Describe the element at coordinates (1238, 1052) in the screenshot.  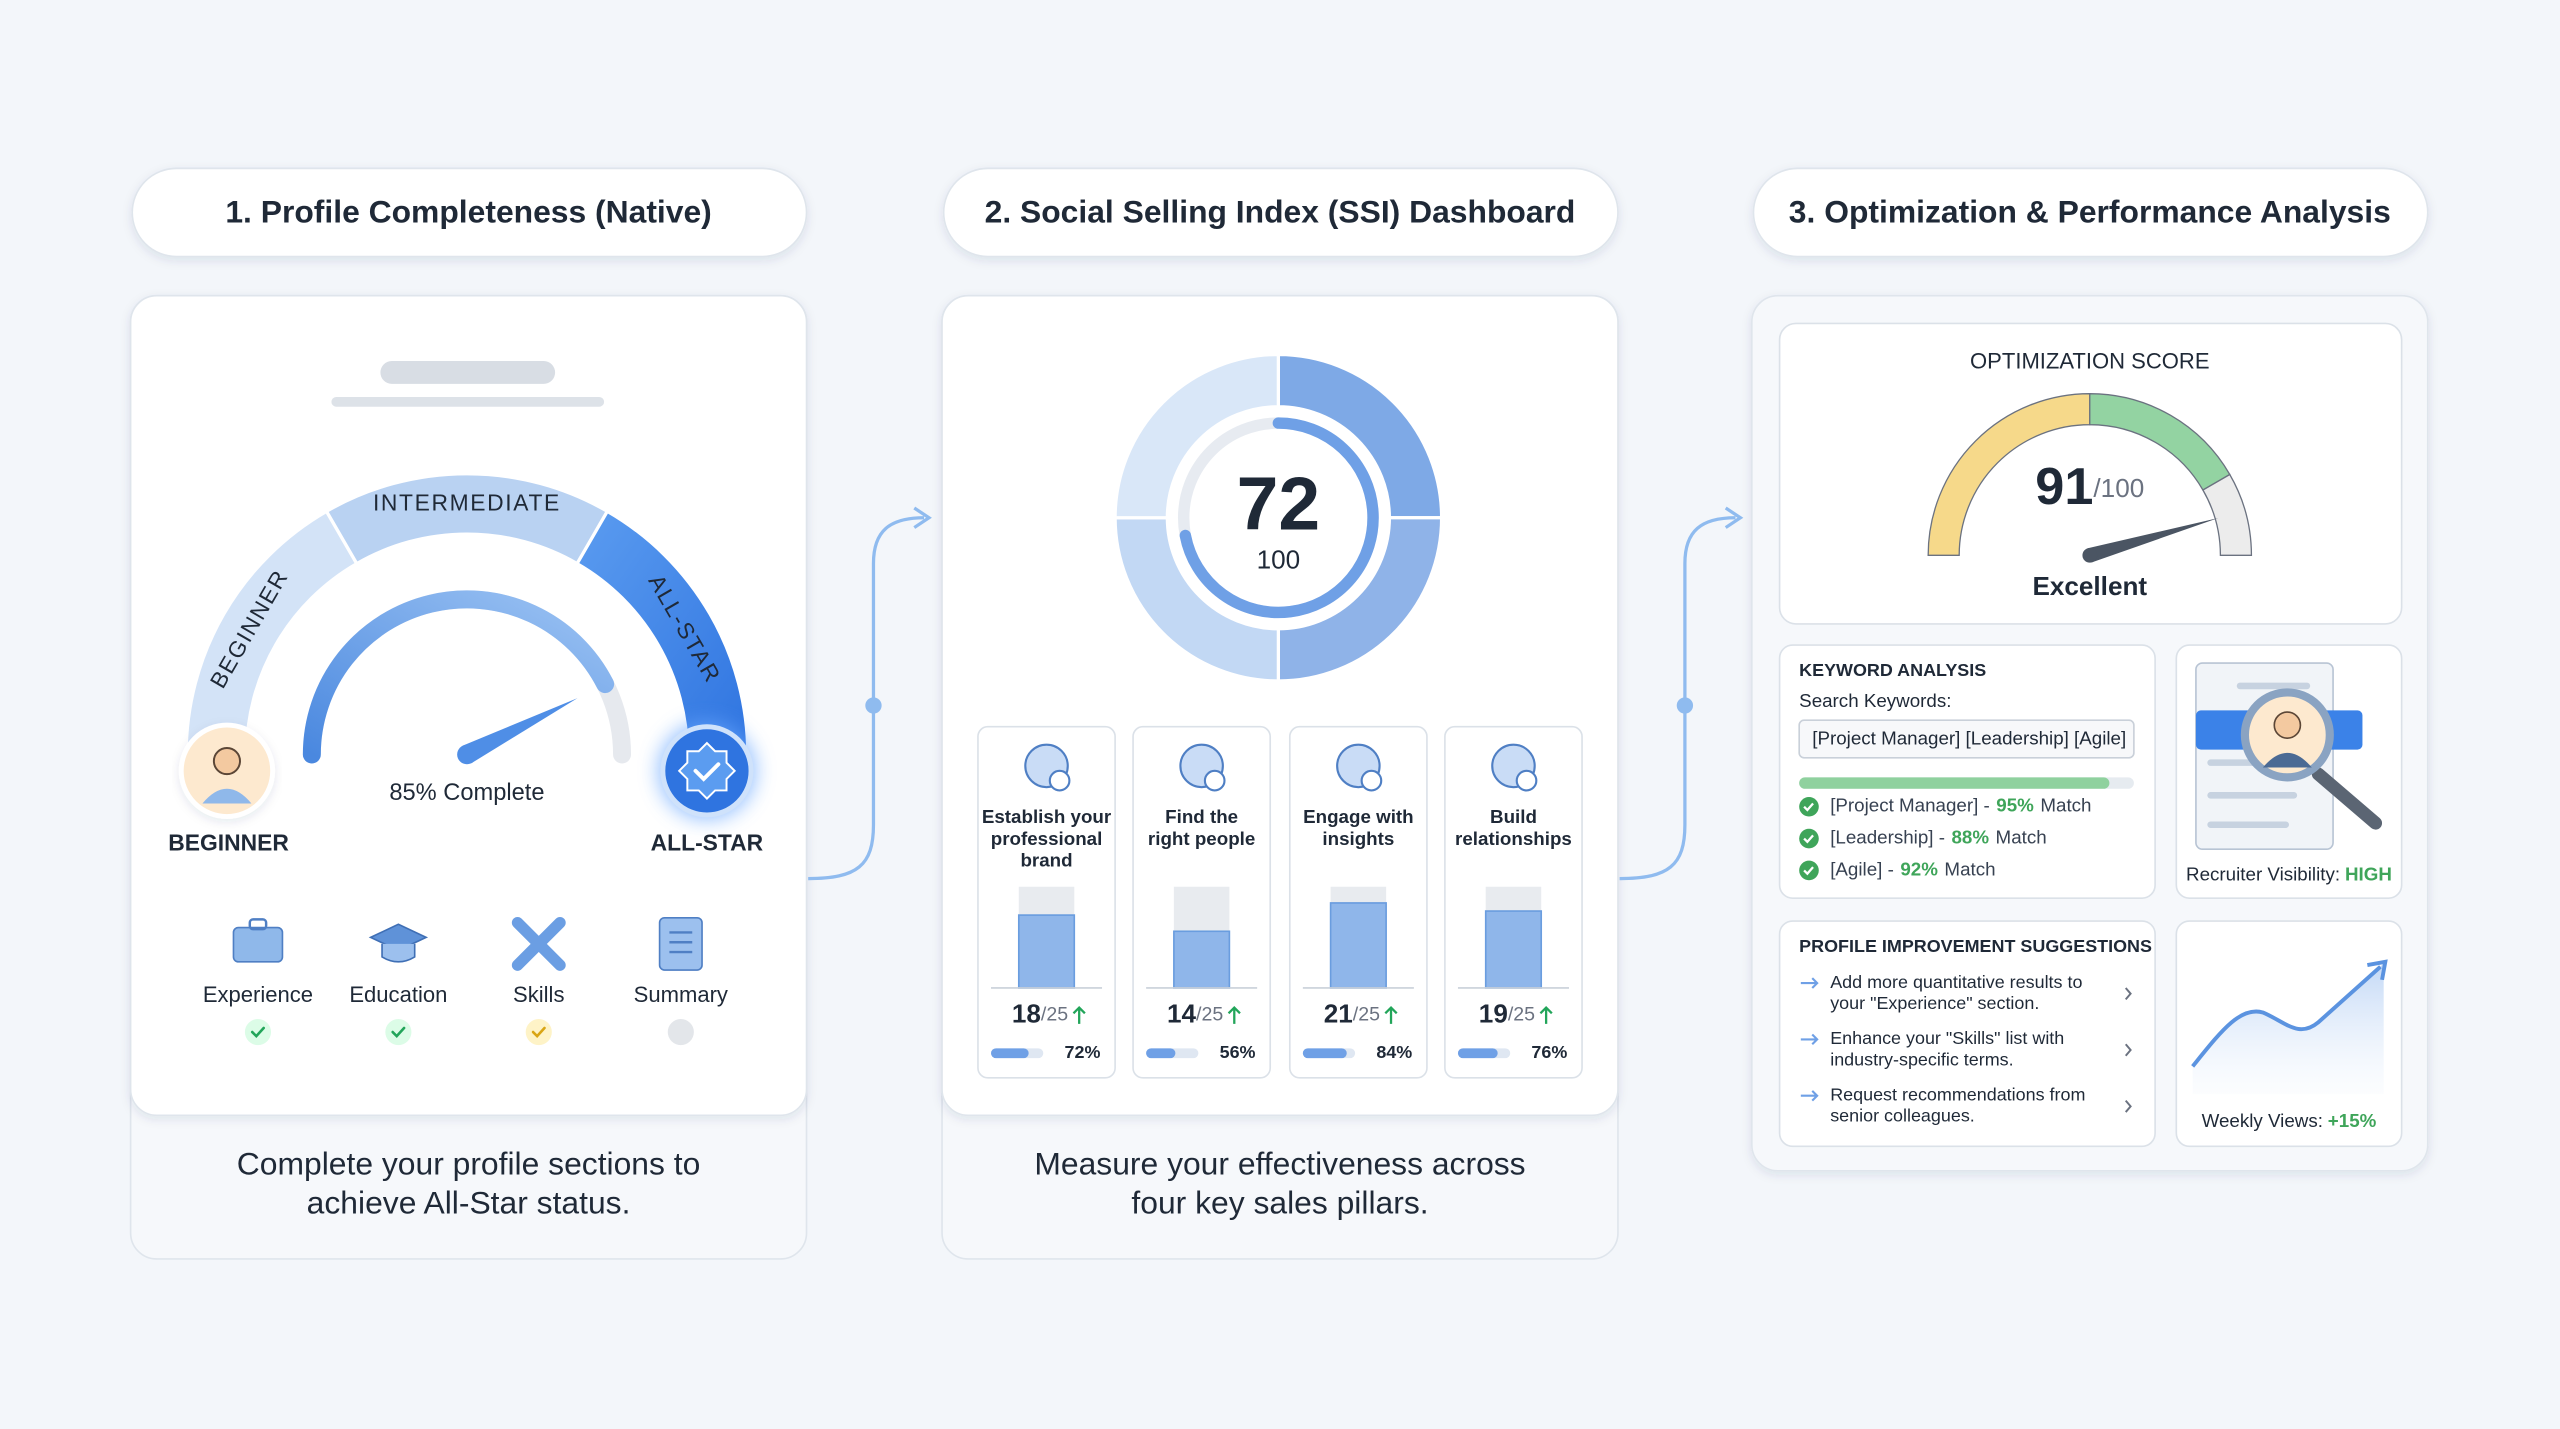
I see `percent-label: 56%` at that location.